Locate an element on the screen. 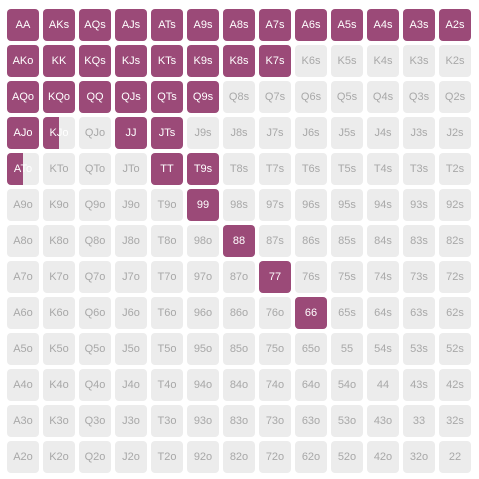 This screenshot has height=479, width=479. hand-cell-k5s: K5s is located at coordinates (347, 61).